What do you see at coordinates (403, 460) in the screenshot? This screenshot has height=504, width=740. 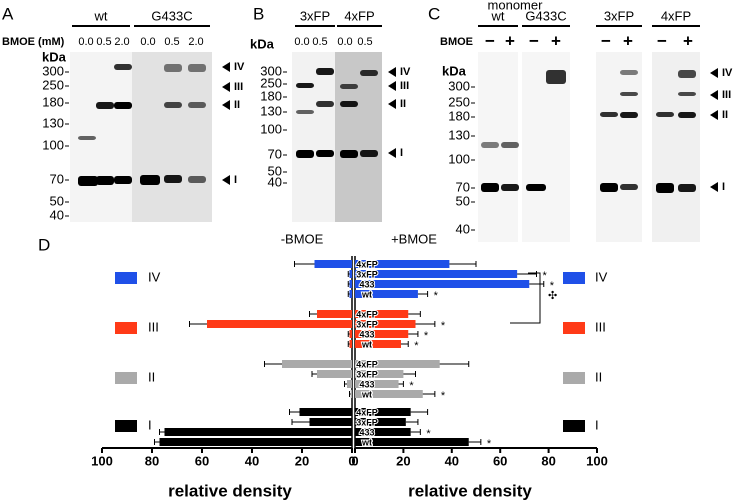 I see `x-tick-label: 20` at bounding box center [403, 460].